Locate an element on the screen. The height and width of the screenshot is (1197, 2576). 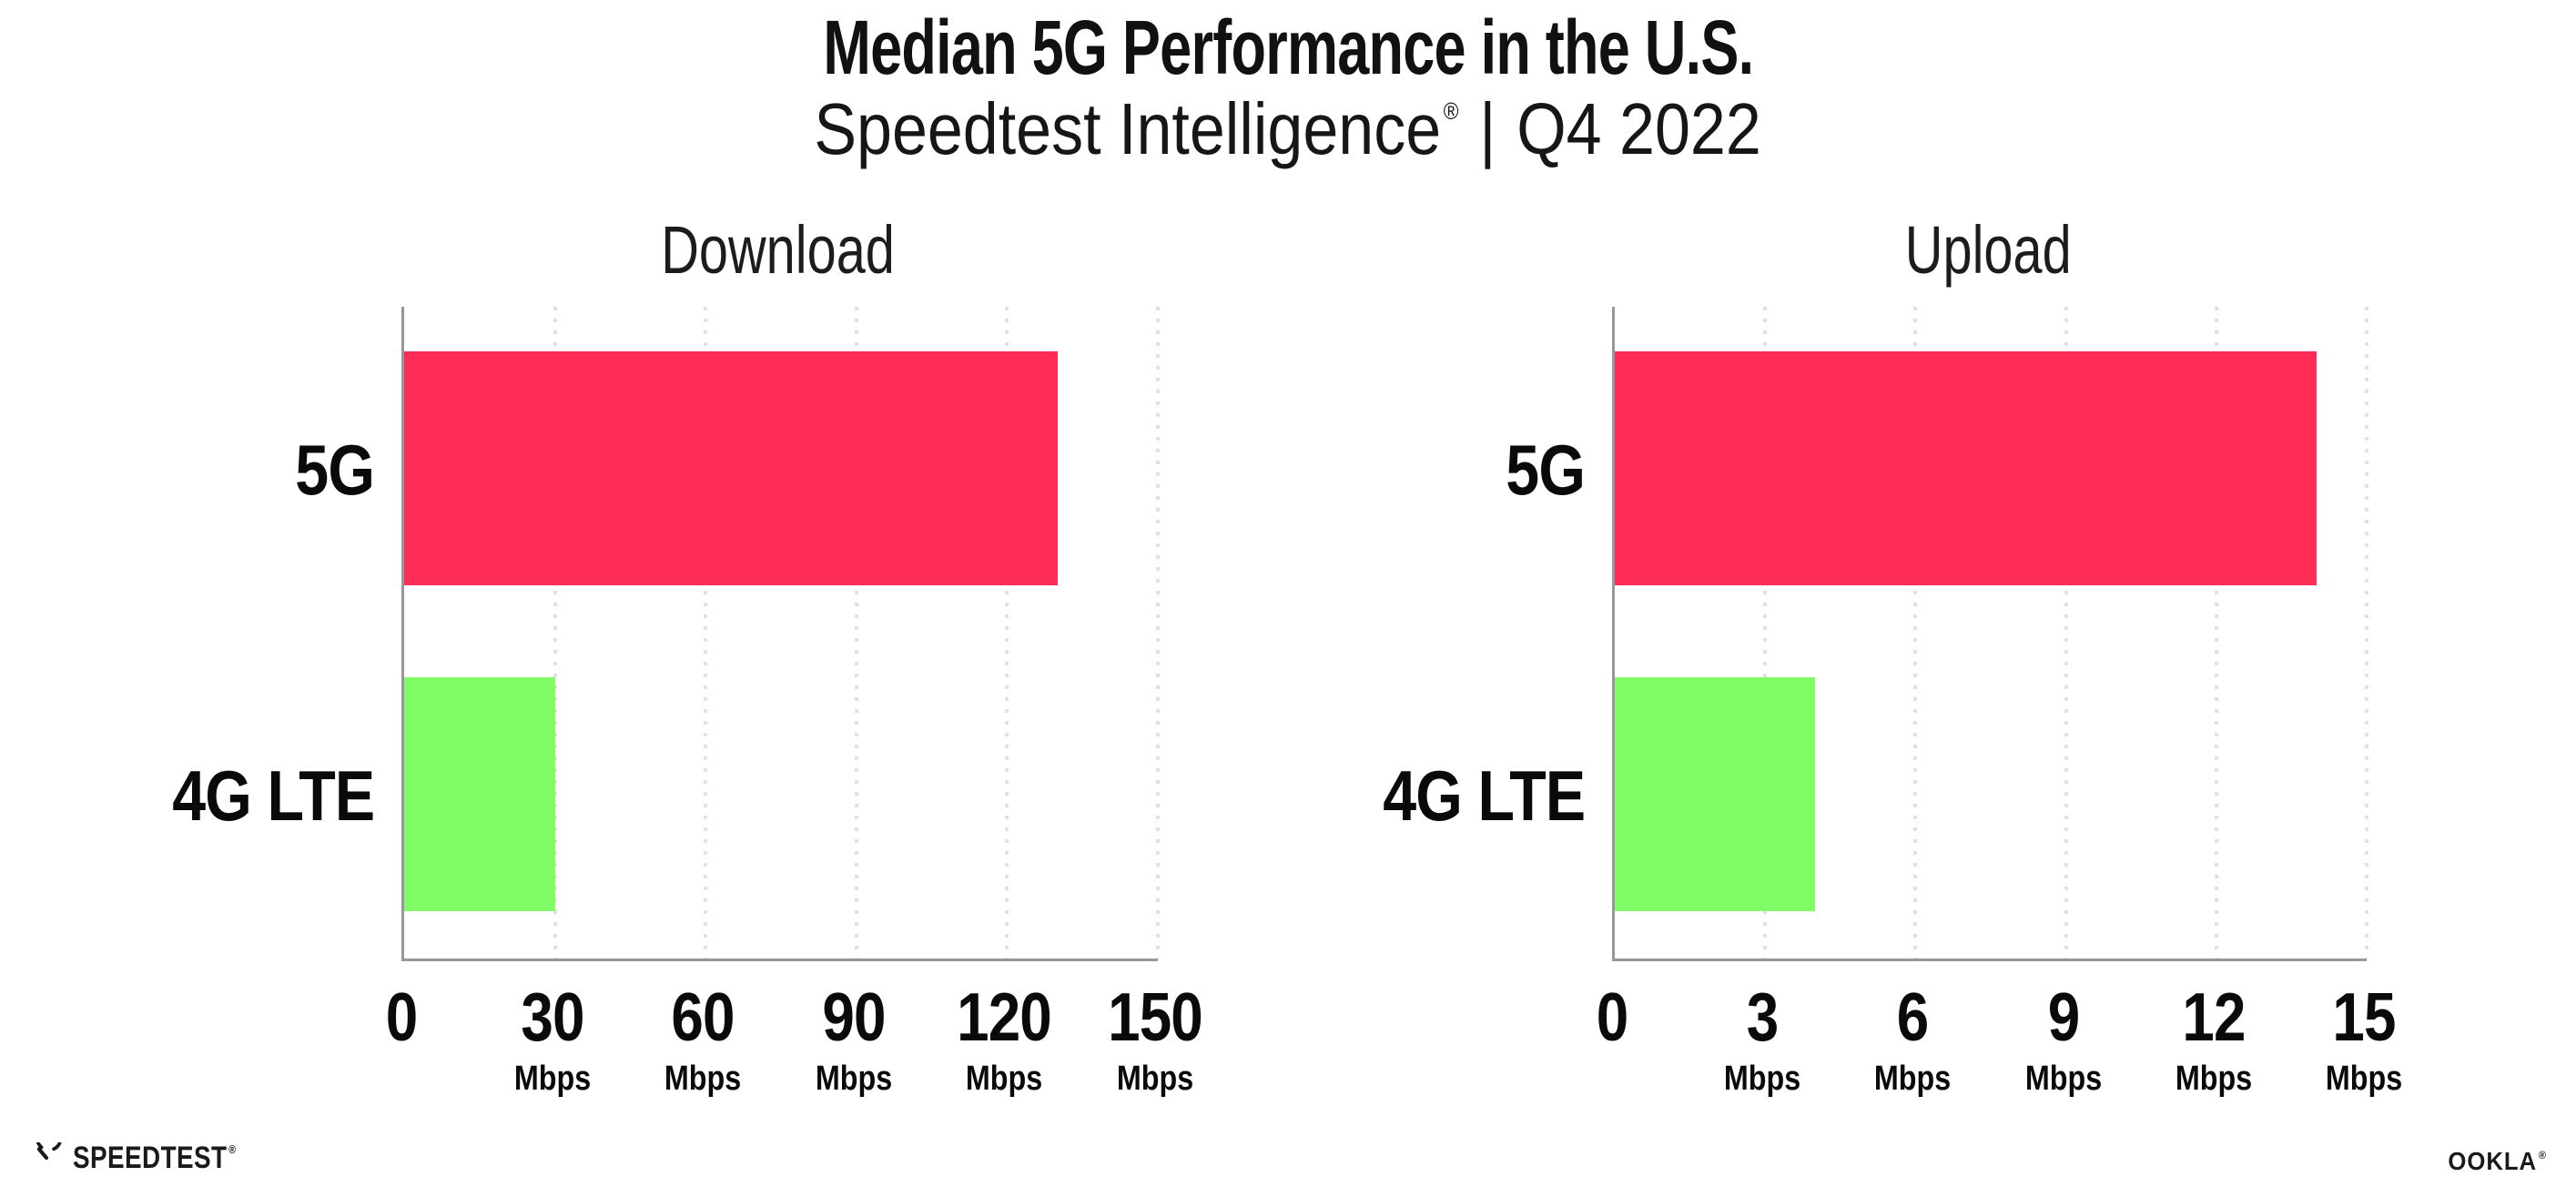
speedtest-logo: SPEEDTEST ® is located at coordinates (151, 1158).